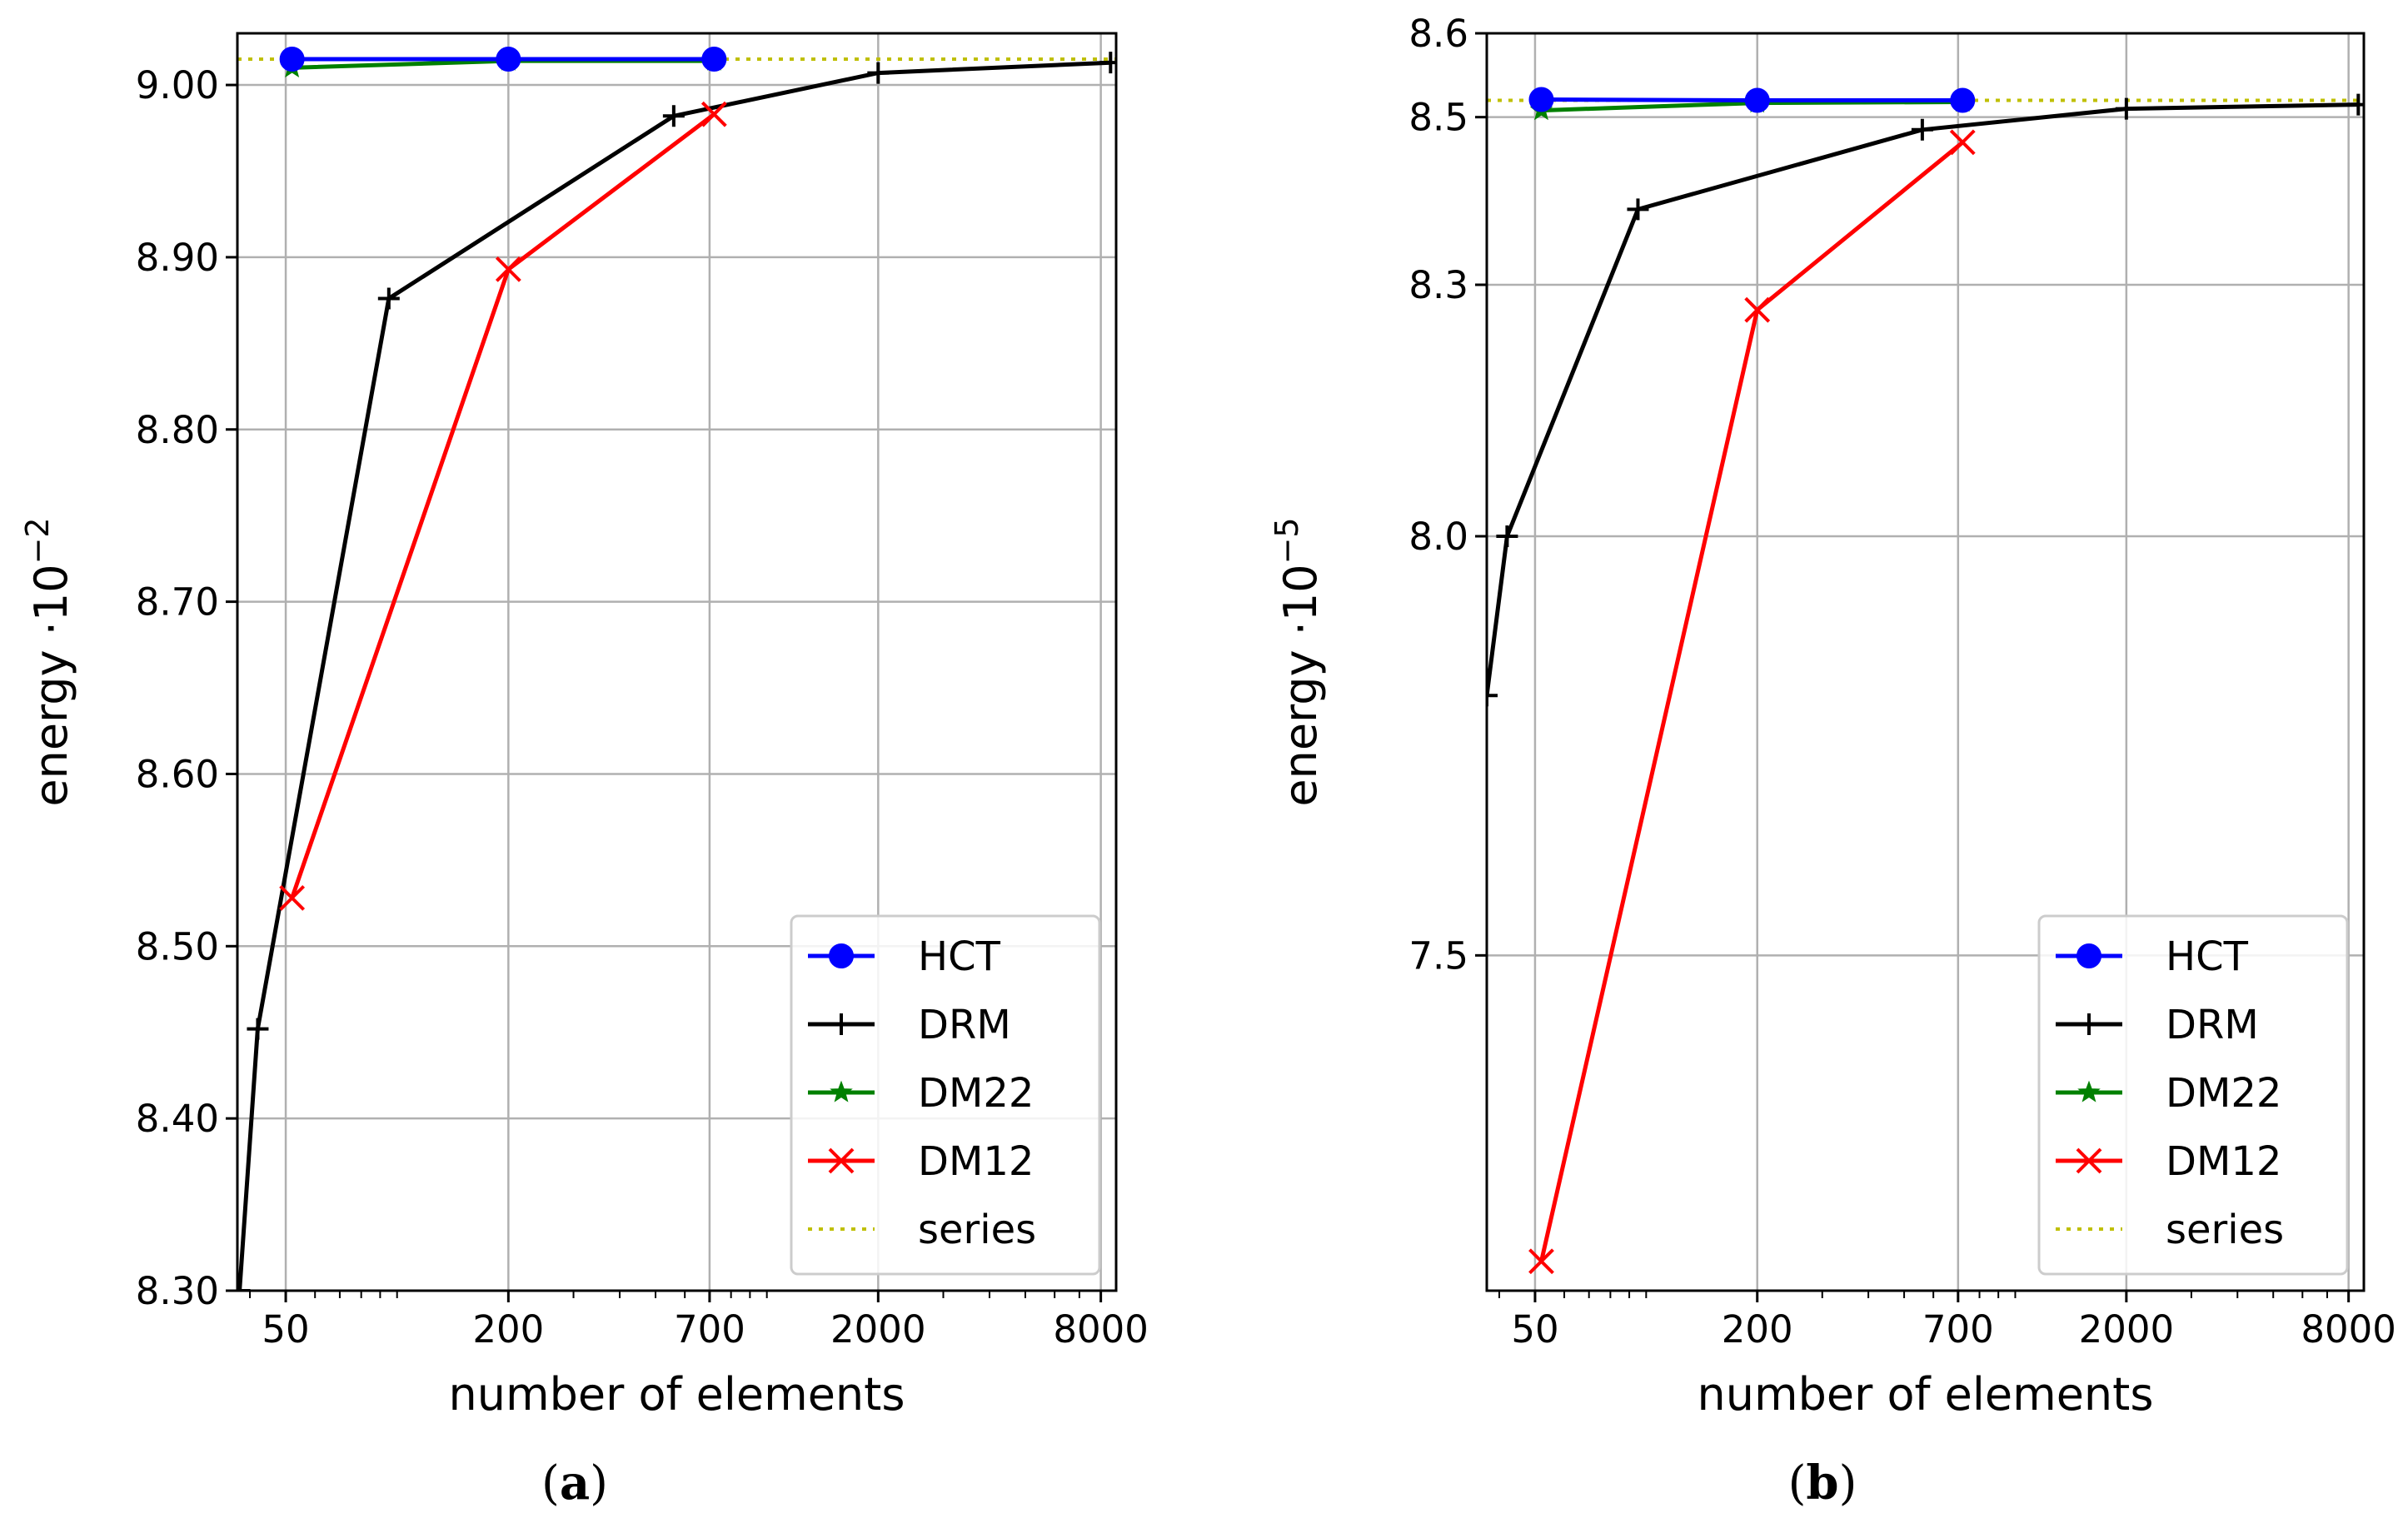  What do you see at coordinates (177, 258) in the screenshot?
I see `y-tick-label: 8.90` at bounding box center [177, 258].